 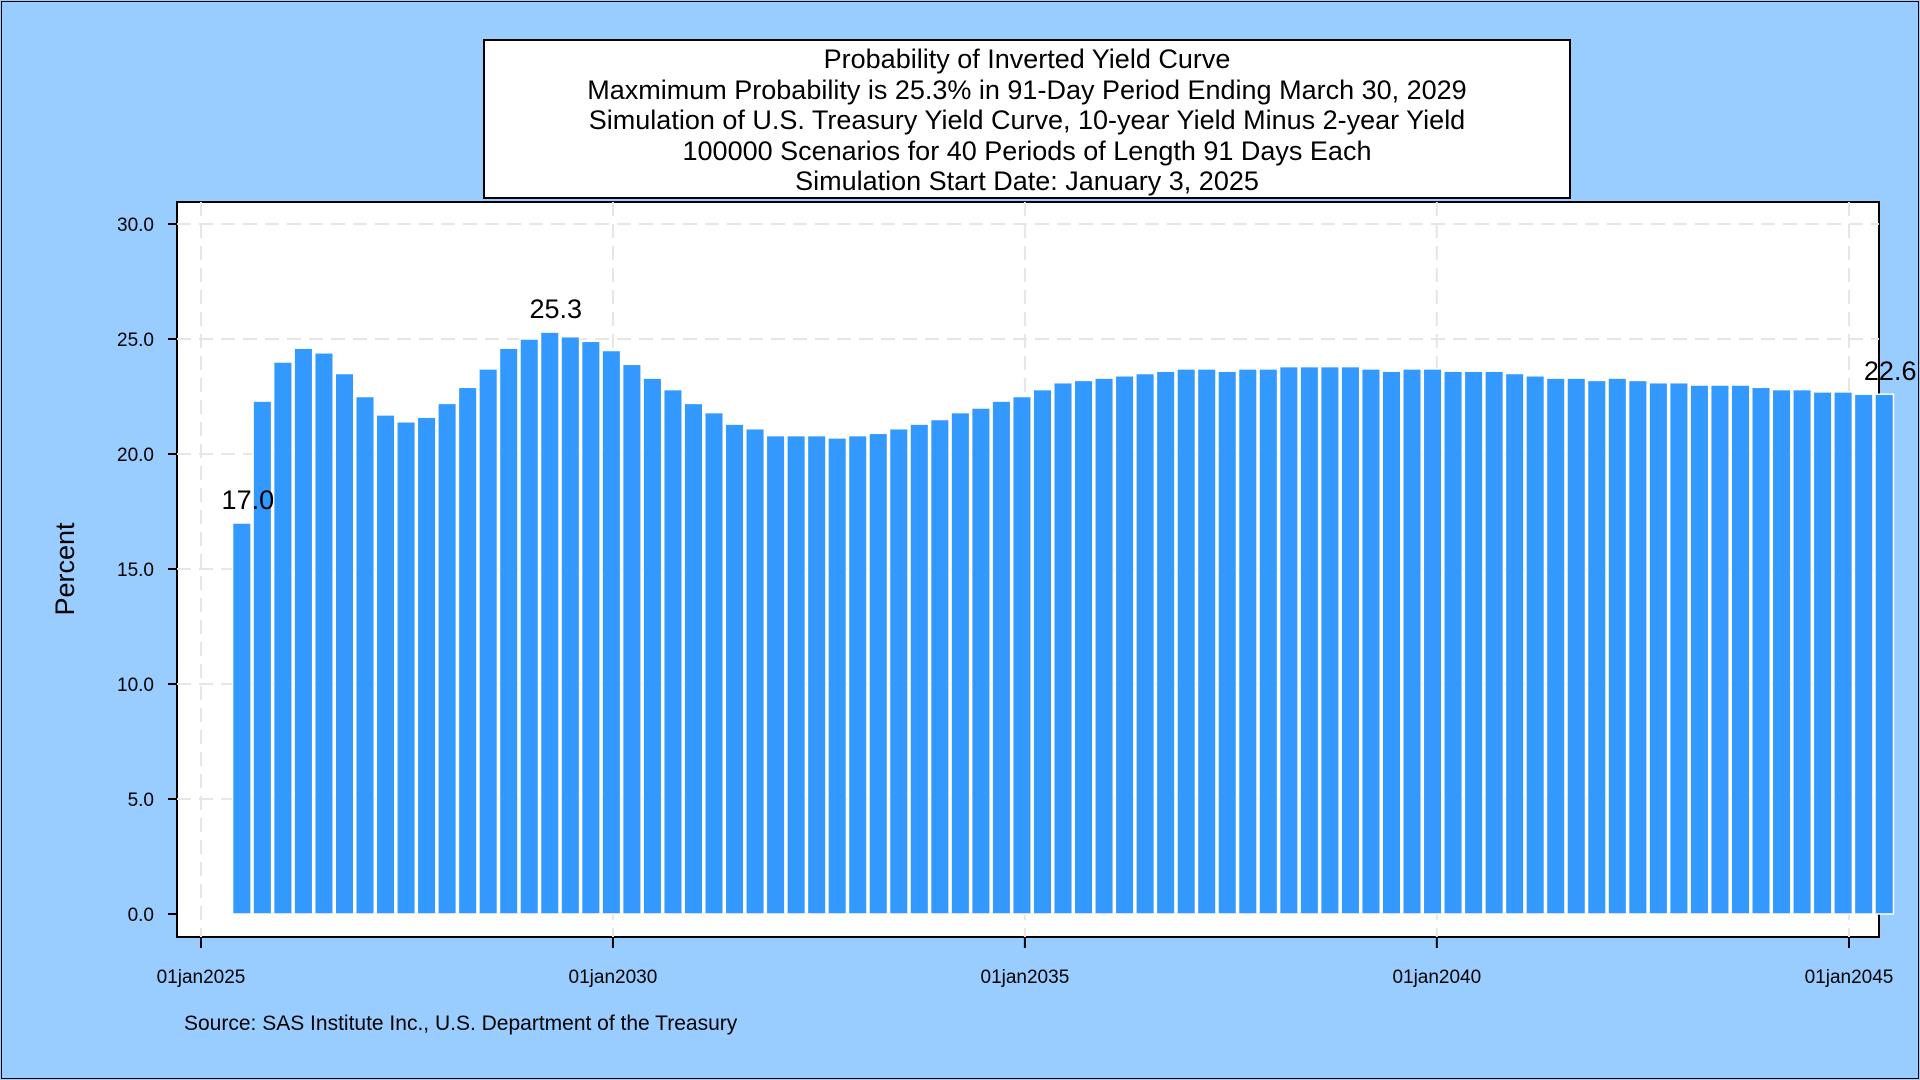 What do you see at coordinates (248, 500) in the screenshot?
I see `data-label: 17.0` at bounding box center [248, 500].